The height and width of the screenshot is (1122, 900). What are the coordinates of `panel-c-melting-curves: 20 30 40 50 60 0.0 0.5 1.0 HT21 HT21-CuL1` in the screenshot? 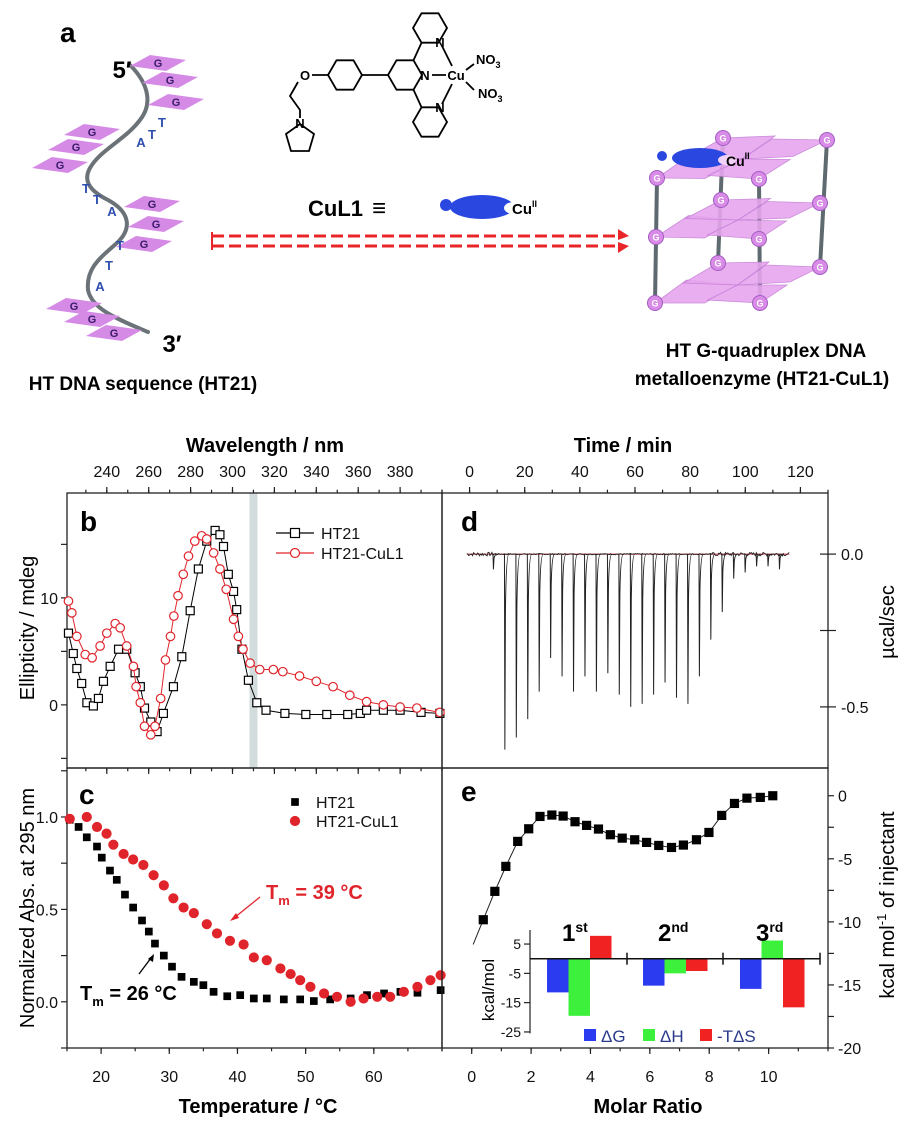 It's located at (241, 926).